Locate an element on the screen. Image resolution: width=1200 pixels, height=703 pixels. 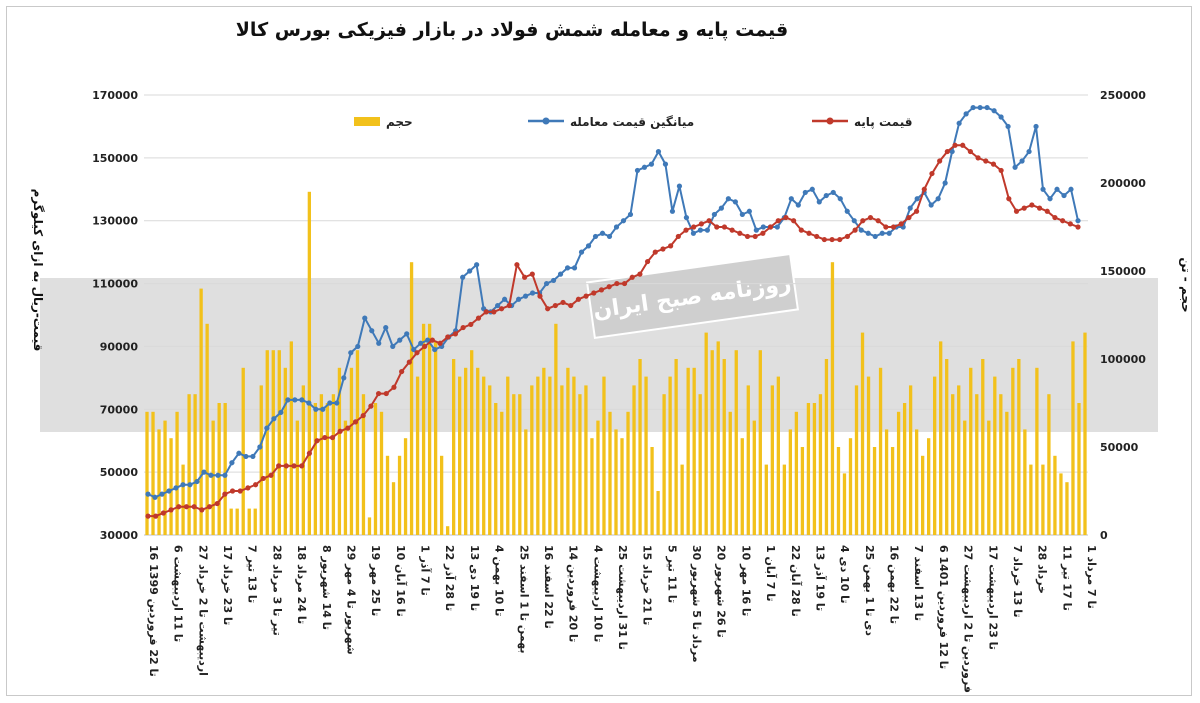
x-tick-label: 30 مرداد تا 5 شهریور is located at coordinates (696, 604).